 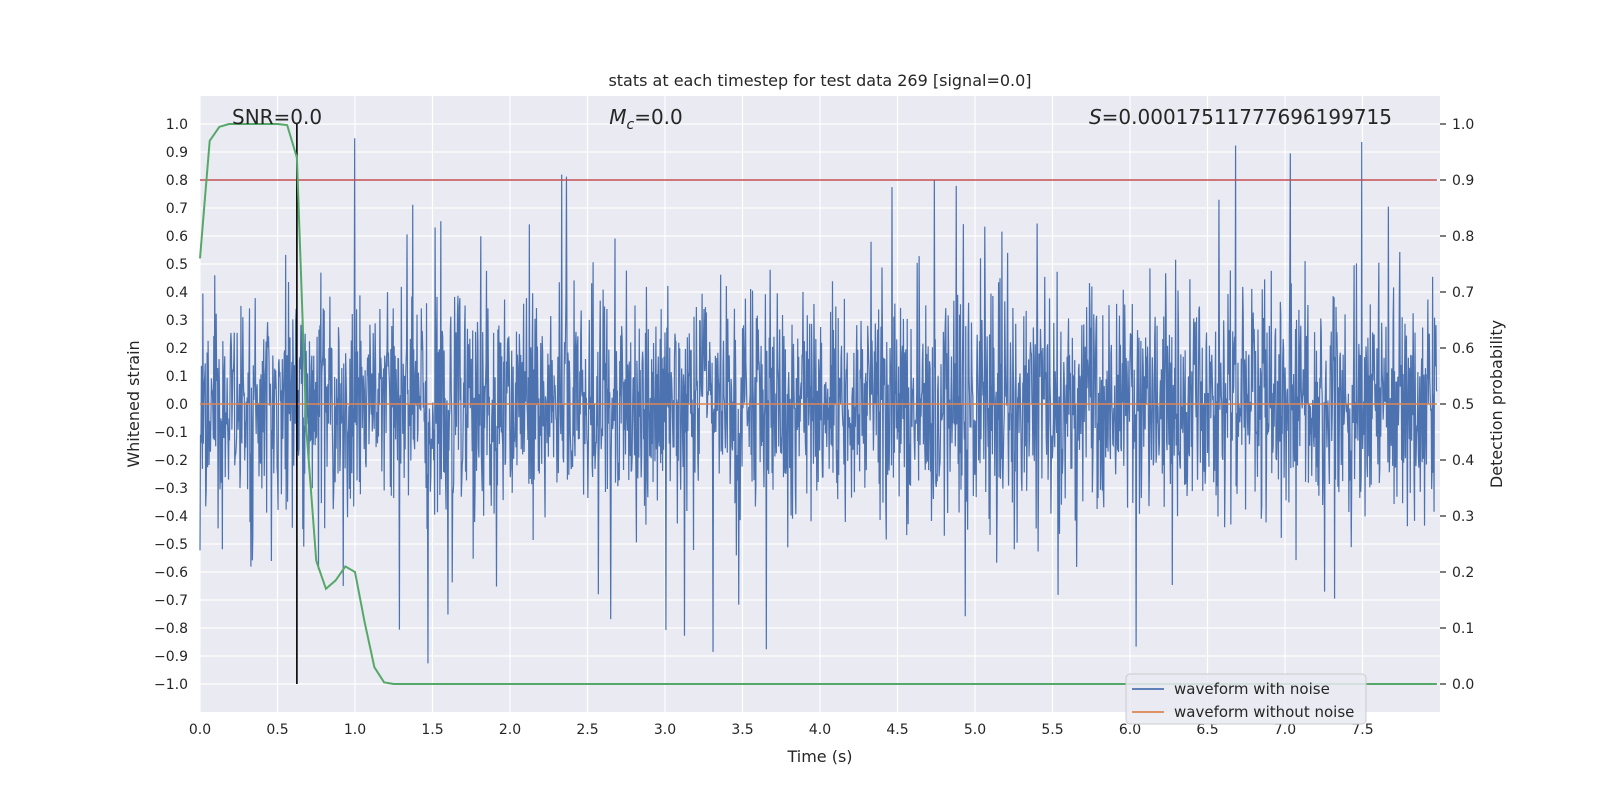 I want to click on legend-label-clean: waveform without noise, so click(x=1264, y=712).